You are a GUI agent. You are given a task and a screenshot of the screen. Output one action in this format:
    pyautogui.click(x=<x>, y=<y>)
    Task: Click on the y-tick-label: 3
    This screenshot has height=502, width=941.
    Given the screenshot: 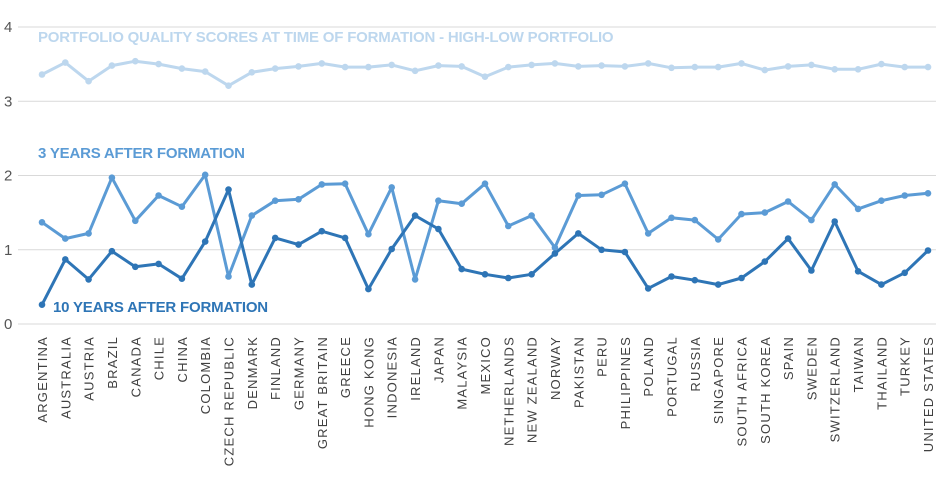 What is the action you would take?
    pyautogui.click(x=8, y=101)
    